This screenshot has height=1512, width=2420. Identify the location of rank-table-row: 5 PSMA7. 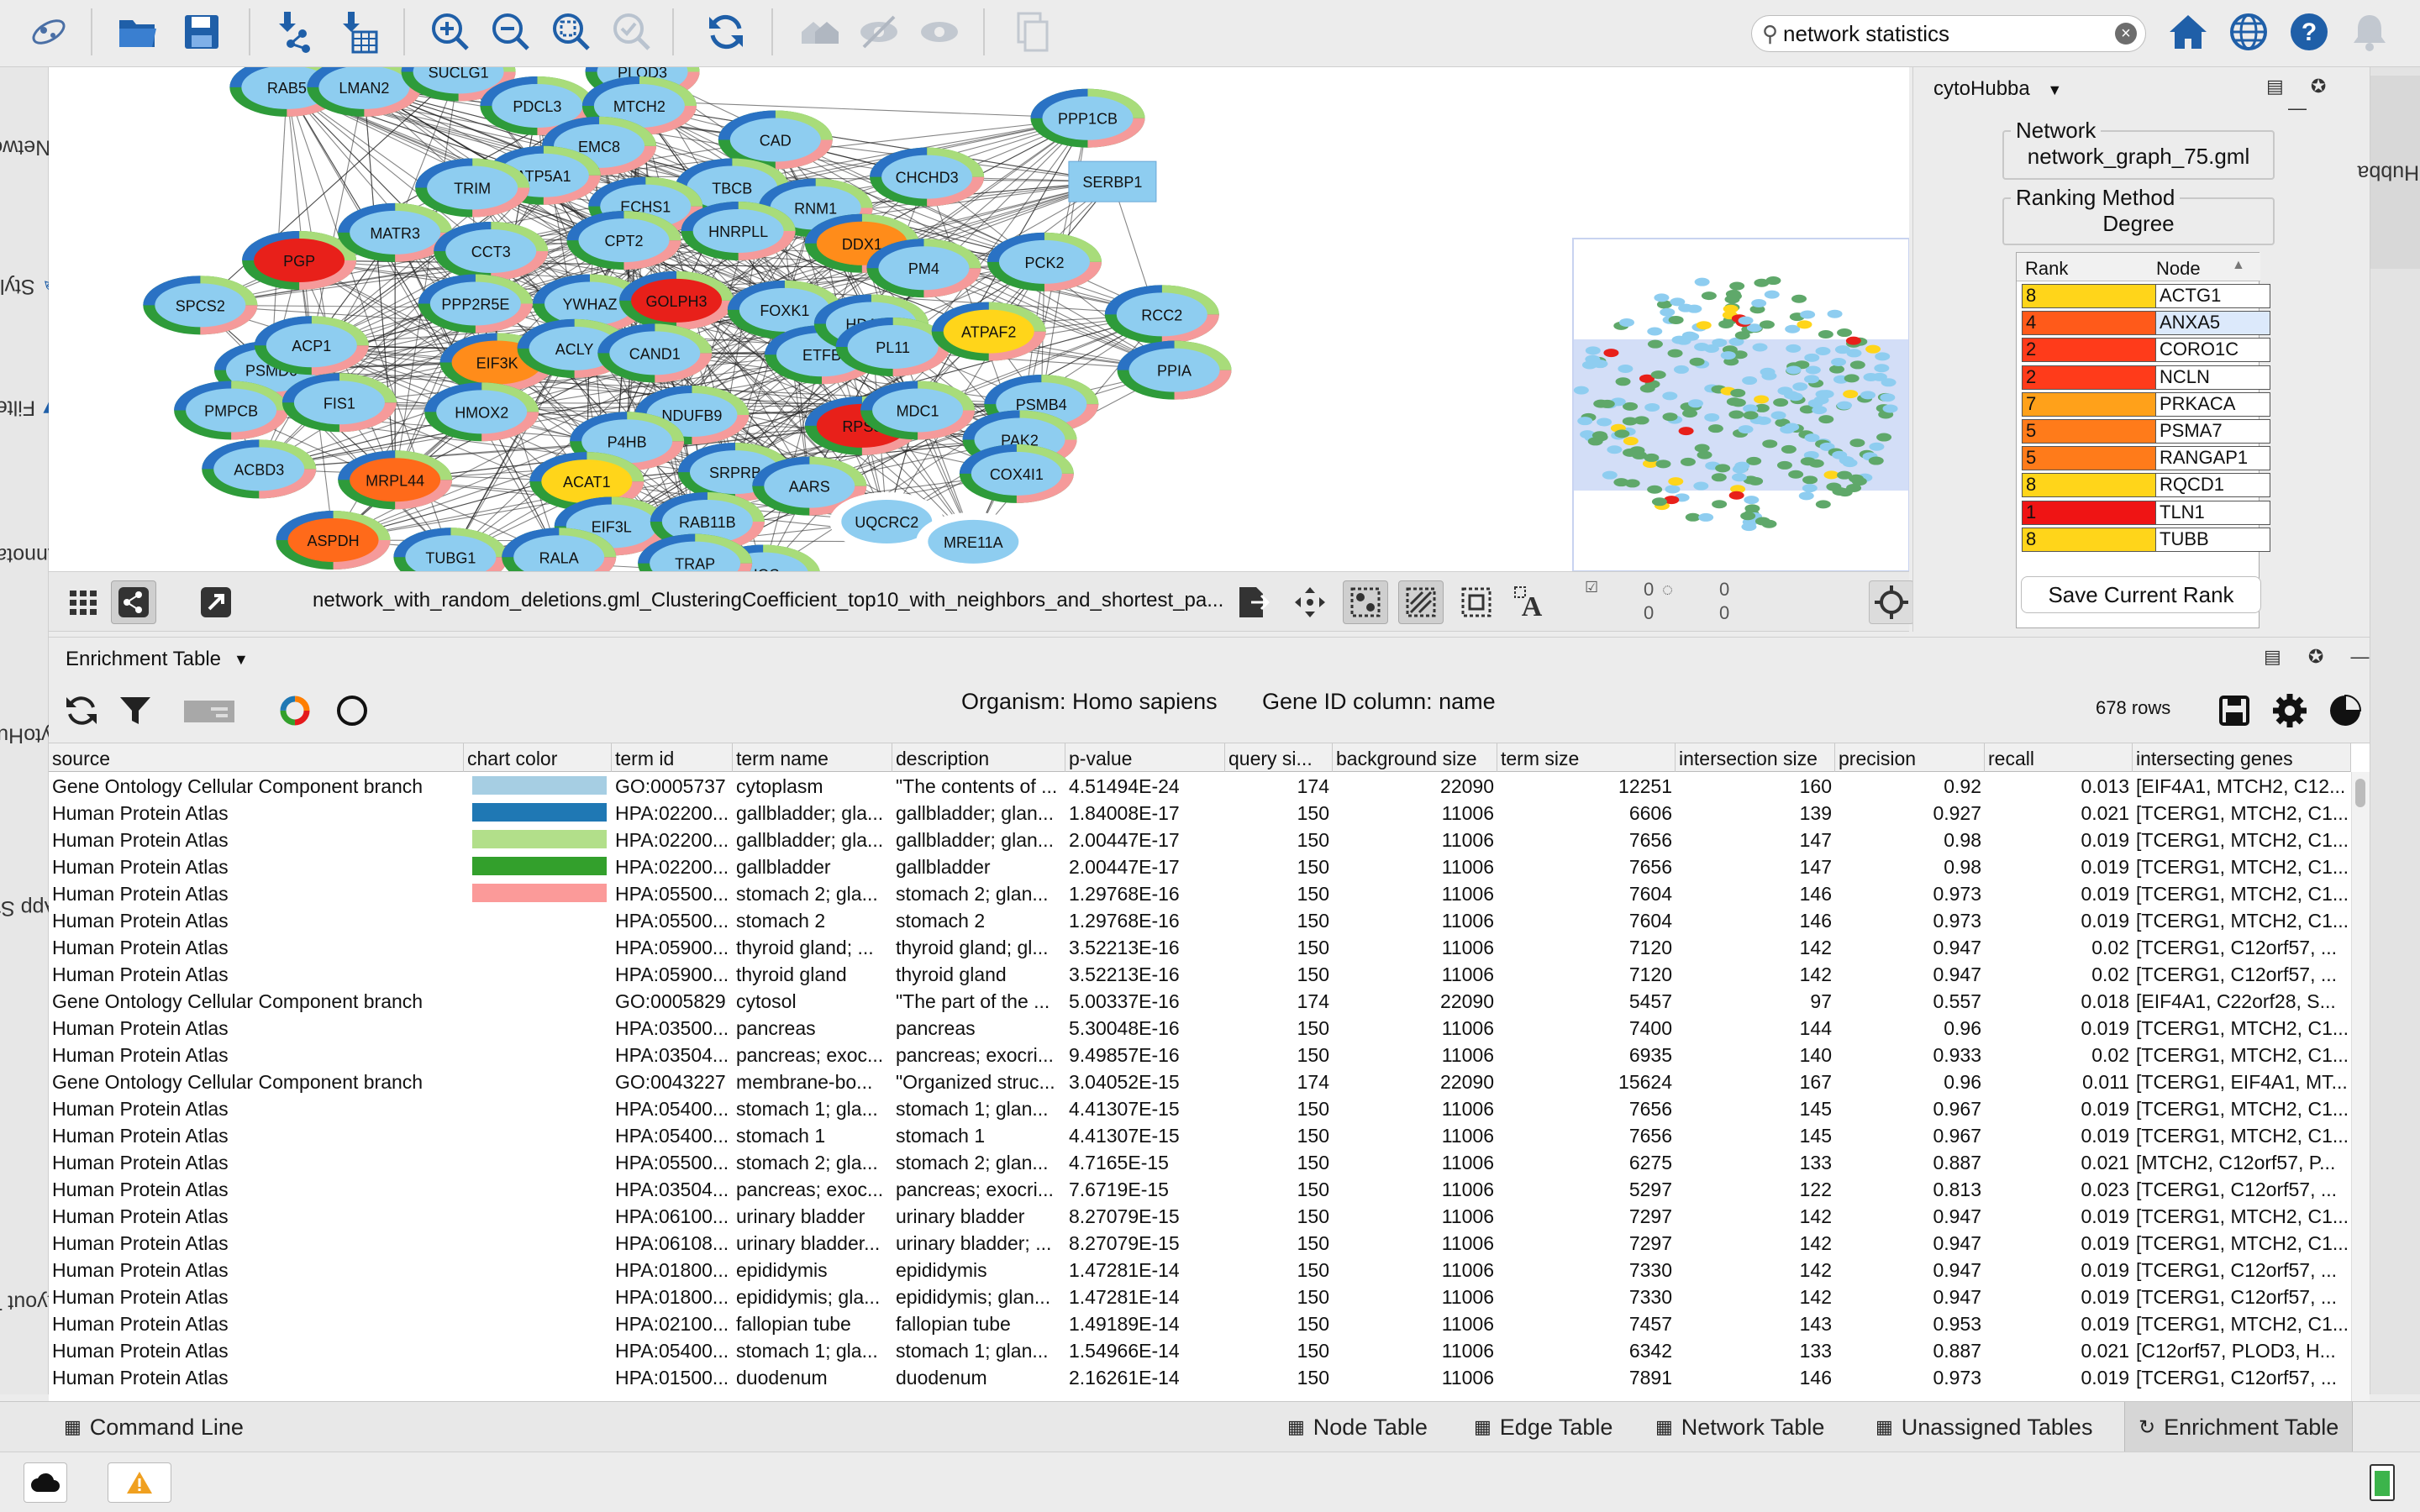
(2146, 431).